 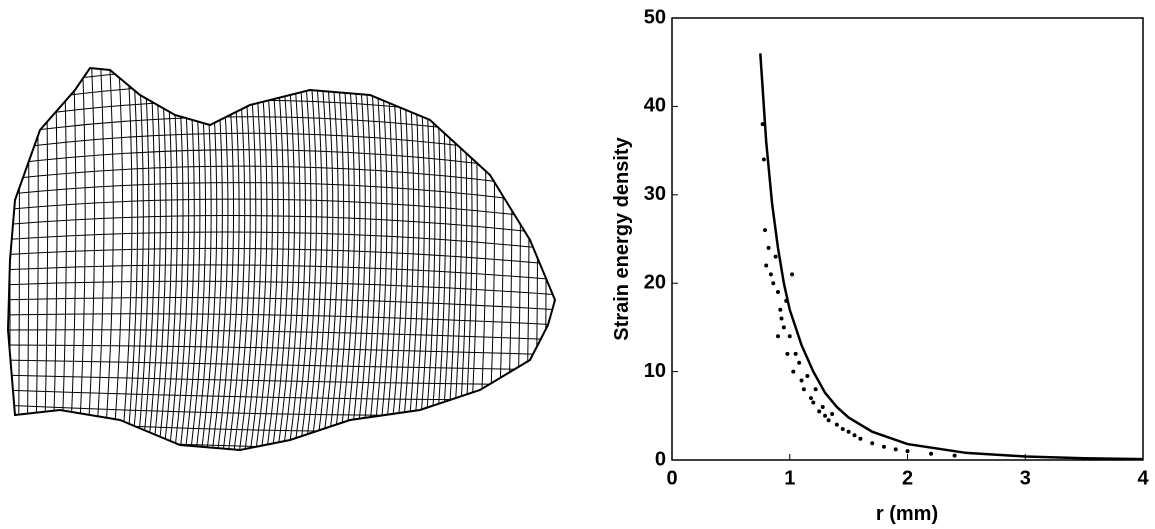 What do you see at coordinates (1025, 478) in the screenshot?
I see `x-tick-label: 3` at bounding box center [1025, 478].